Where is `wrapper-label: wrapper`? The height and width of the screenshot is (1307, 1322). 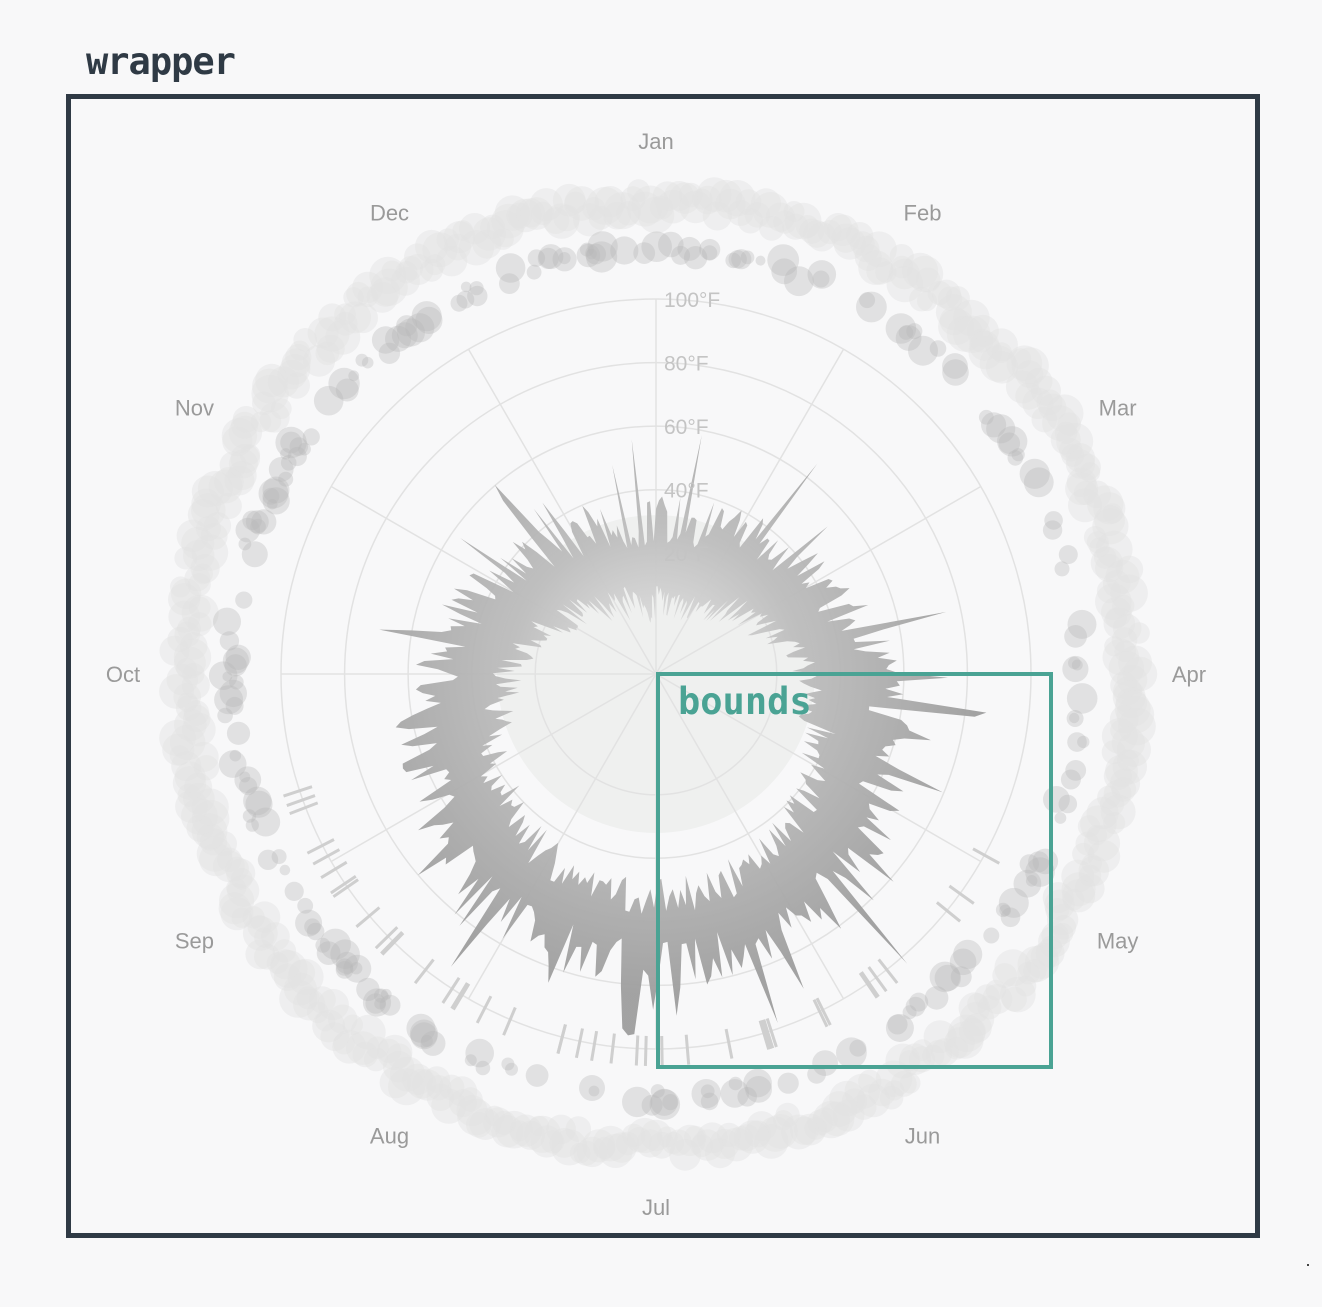 wrapper-label: wrapper is located at coordinates (161, 61).